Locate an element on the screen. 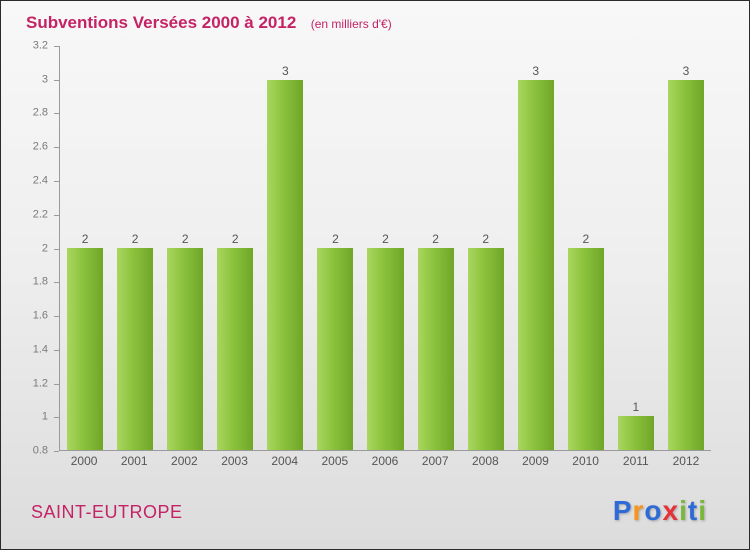  y-tick-label: 2.2 is located at coordinates (40, 214).